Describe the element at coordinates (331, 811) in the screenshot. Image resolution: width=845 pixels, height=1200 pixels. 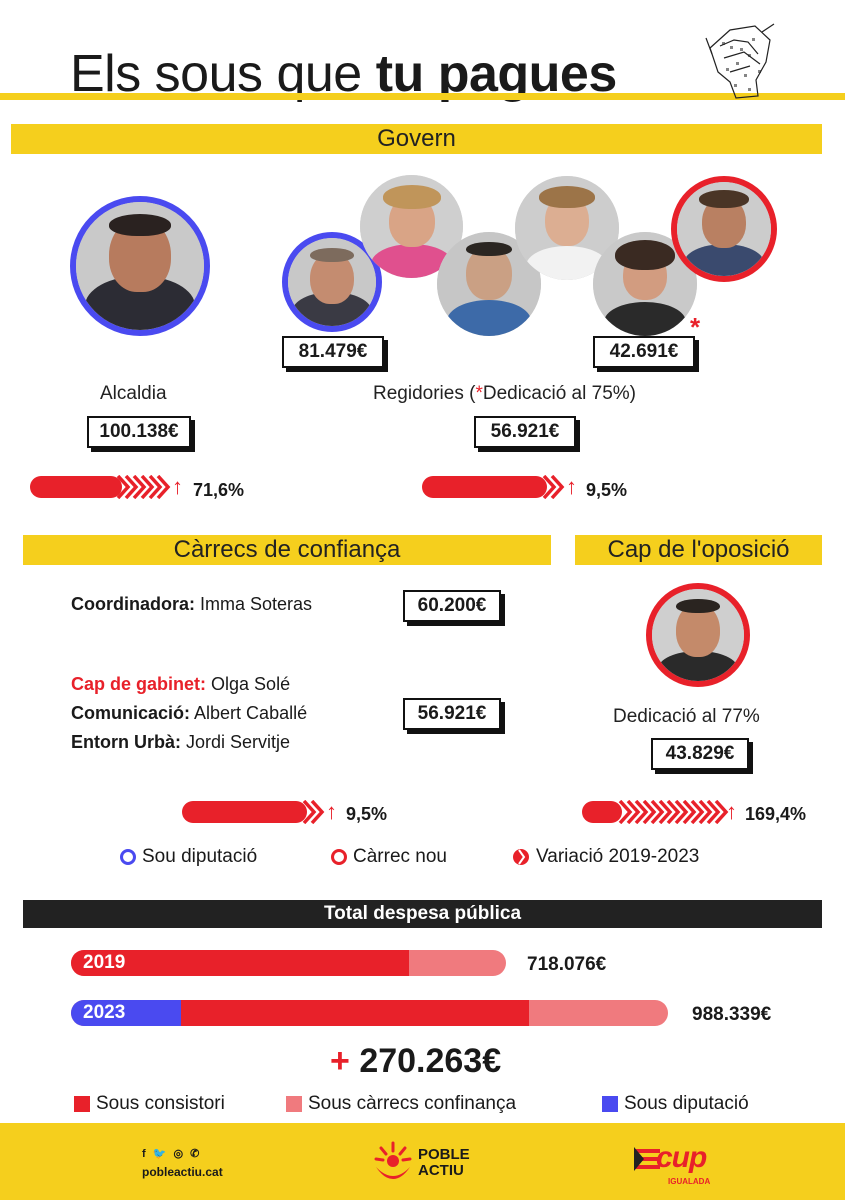
I see `confianca-up-arrow: ↑` at that location.